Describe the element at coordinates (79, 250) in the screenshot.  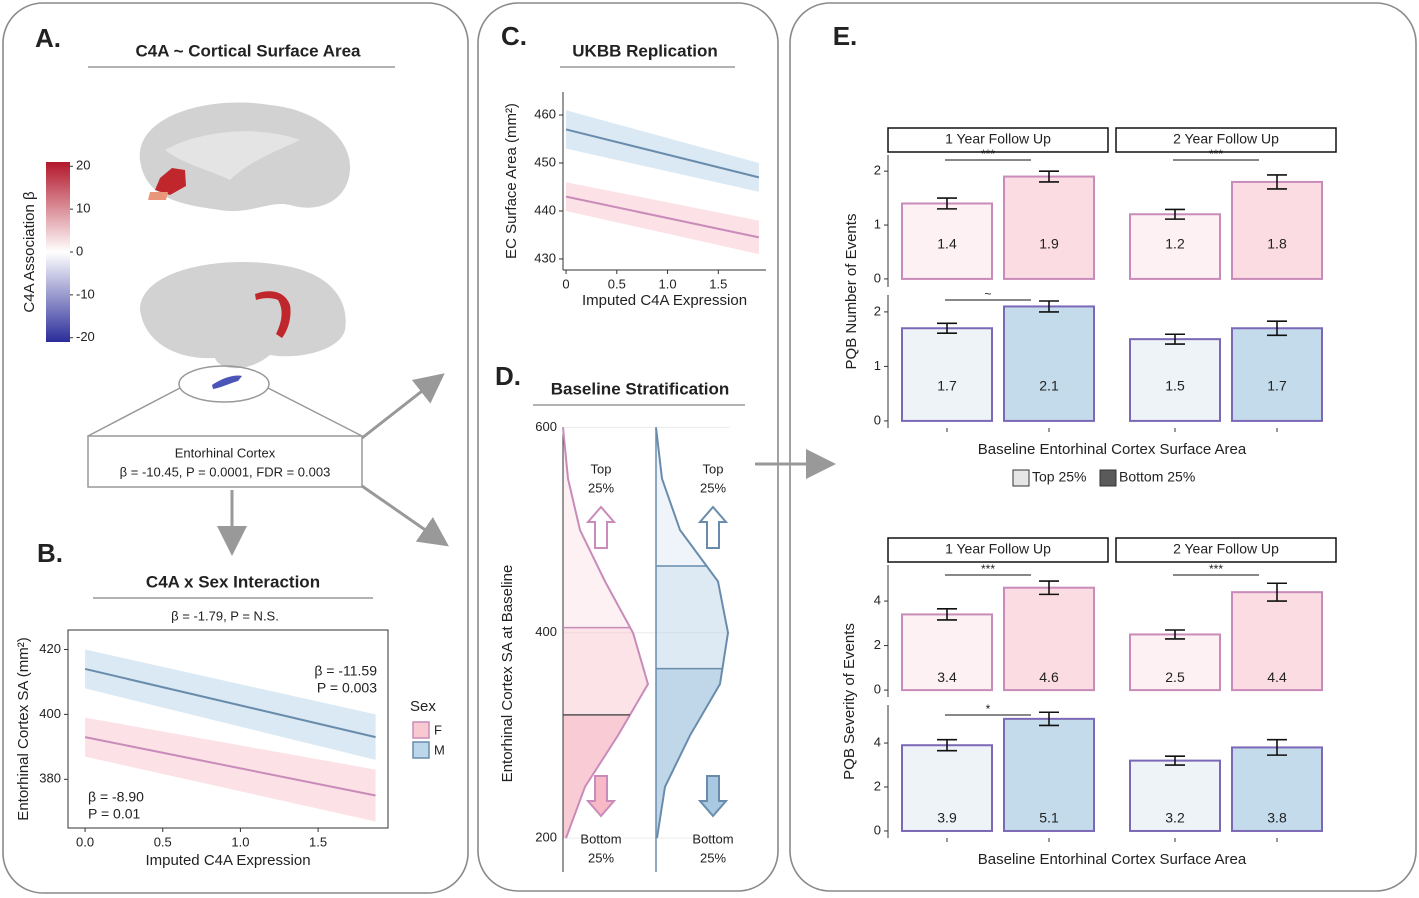
I see `colorbar-tick-label: 0` at that location.